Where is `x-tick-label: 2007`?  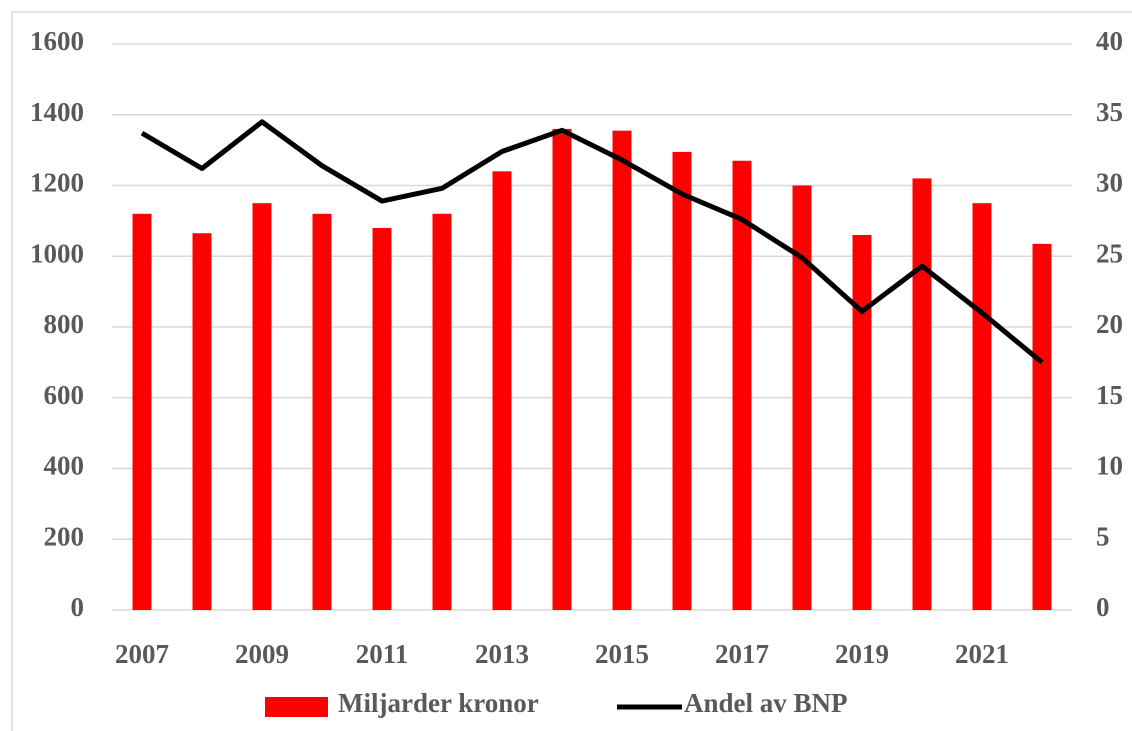
x-tick-label: 2007 is located at coordinates (142, 654).